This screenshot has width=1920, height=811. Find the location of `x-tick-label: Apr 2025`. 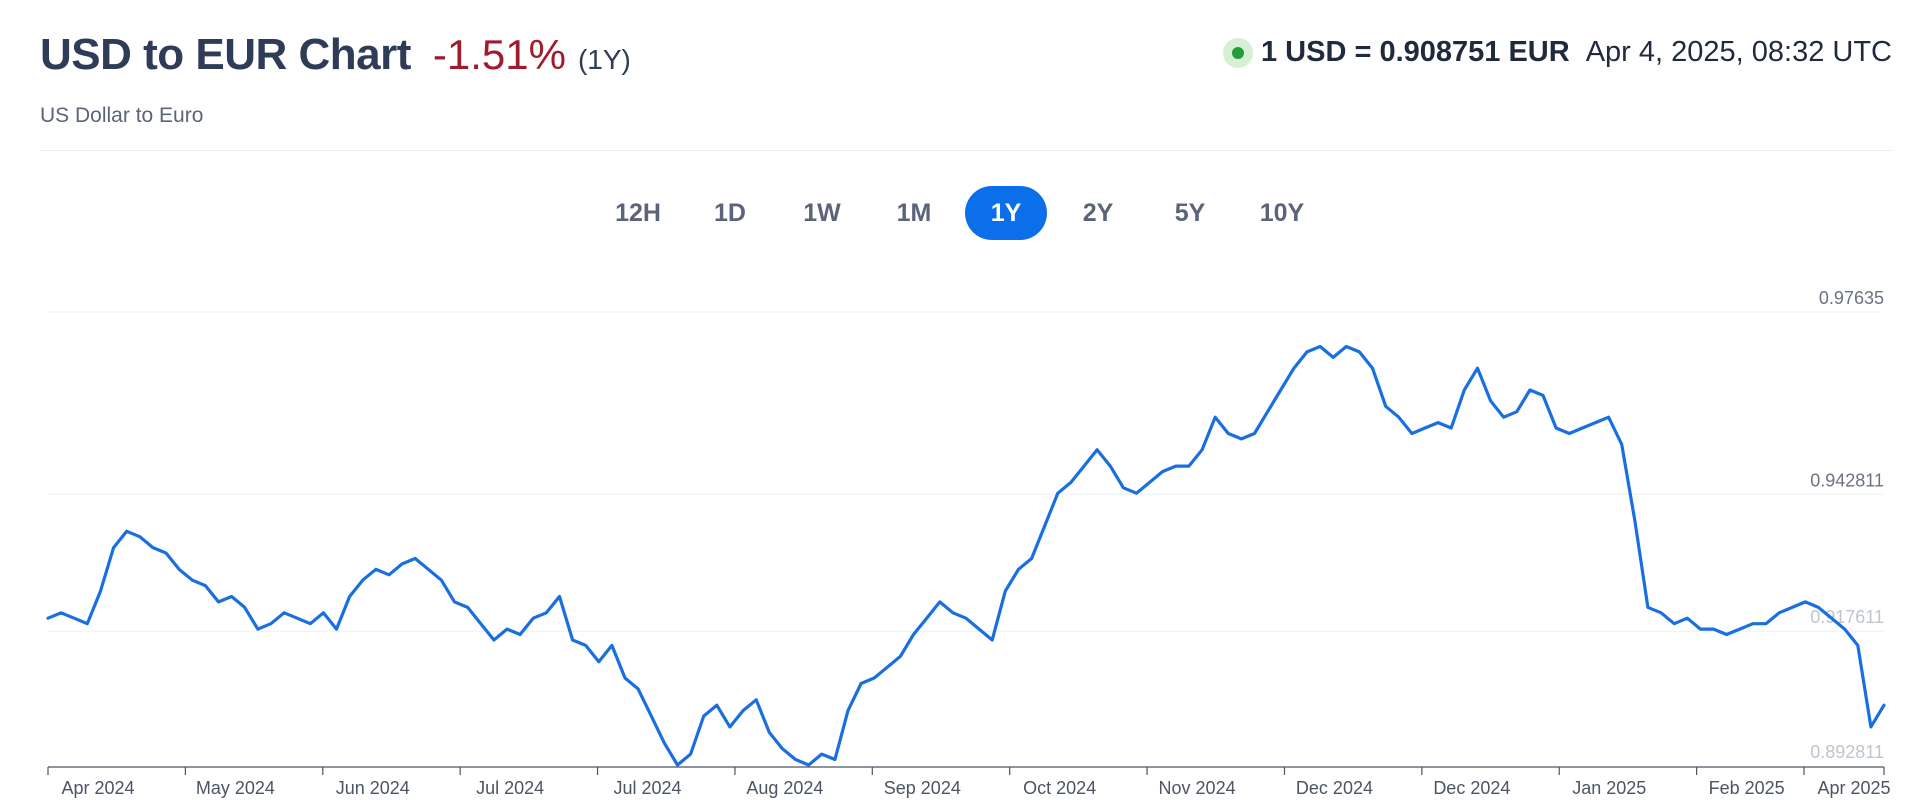

x-tick-label: Apr 2025 is located at coordinates (1853, 788).